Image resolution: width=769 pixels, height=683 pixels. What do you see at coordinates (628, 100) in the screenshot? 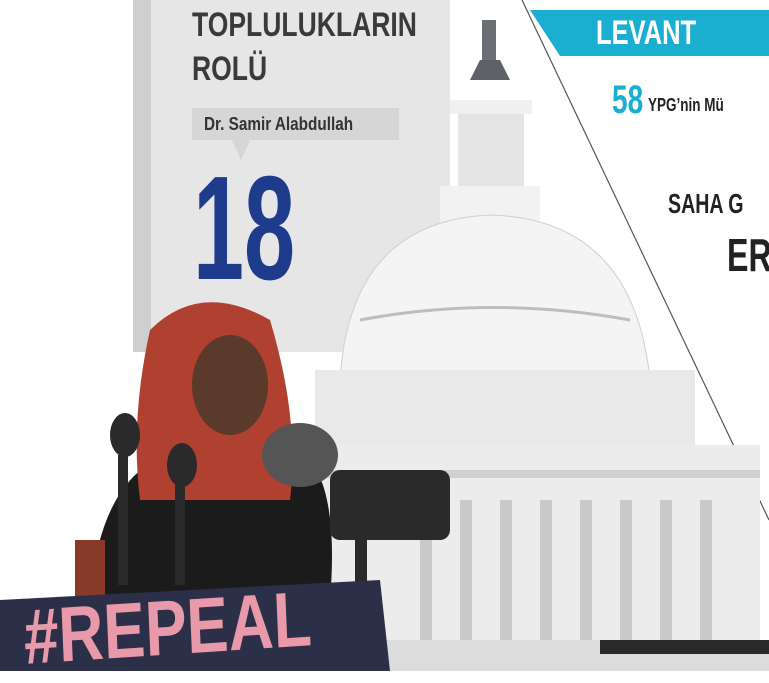
I see `teaser-page: 58` at bounding box center [628, 100].